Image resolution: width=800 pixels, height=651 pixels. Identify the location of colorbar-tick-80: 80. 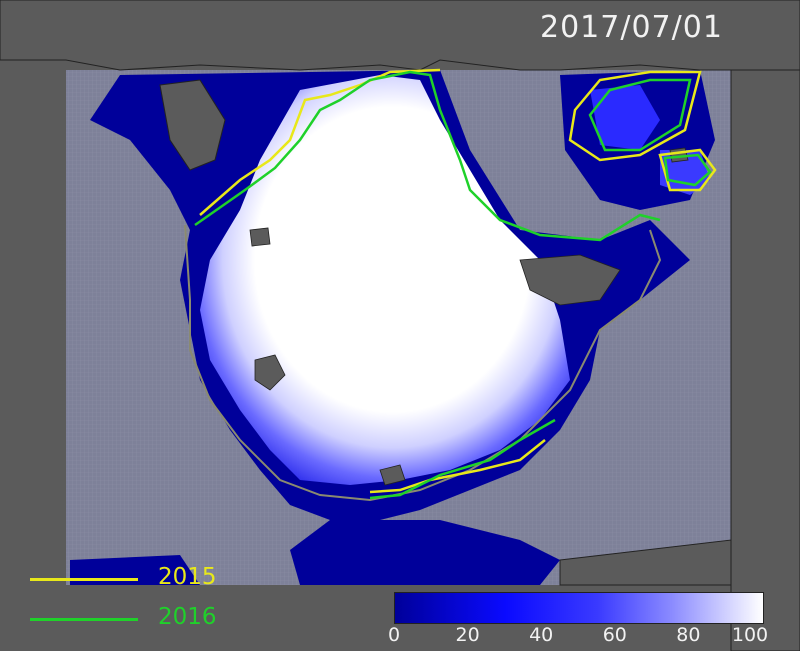
(688, 635).